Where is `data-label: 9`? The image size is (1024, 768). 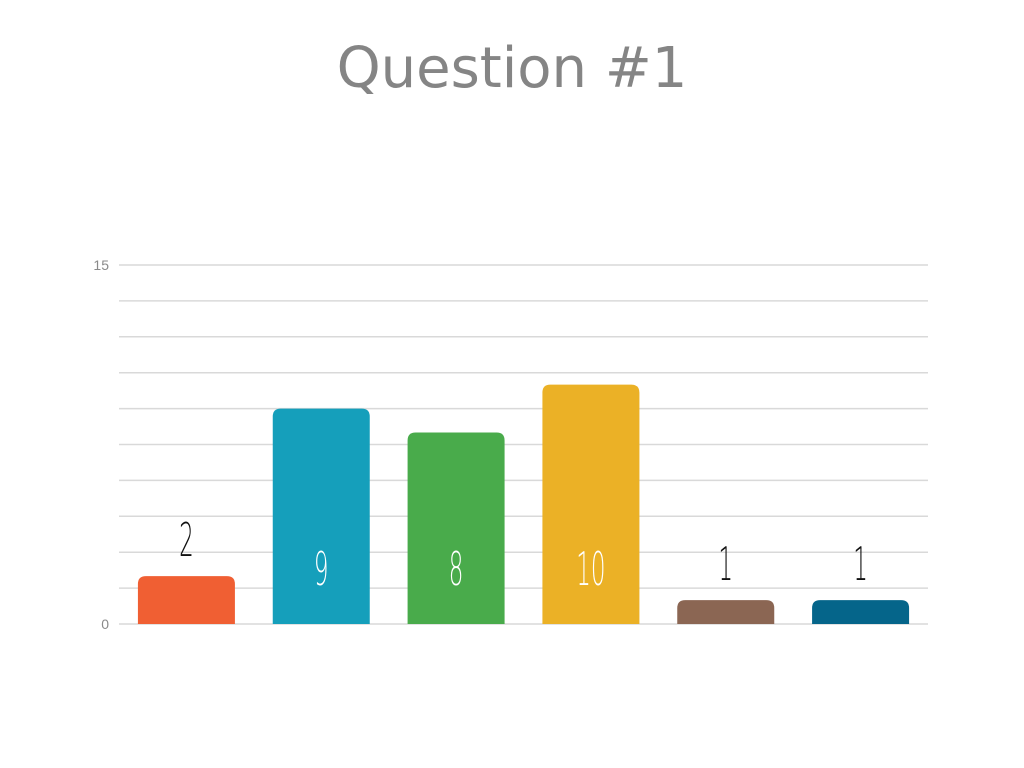 data-label: 9 is located at coordinates (321, 569).